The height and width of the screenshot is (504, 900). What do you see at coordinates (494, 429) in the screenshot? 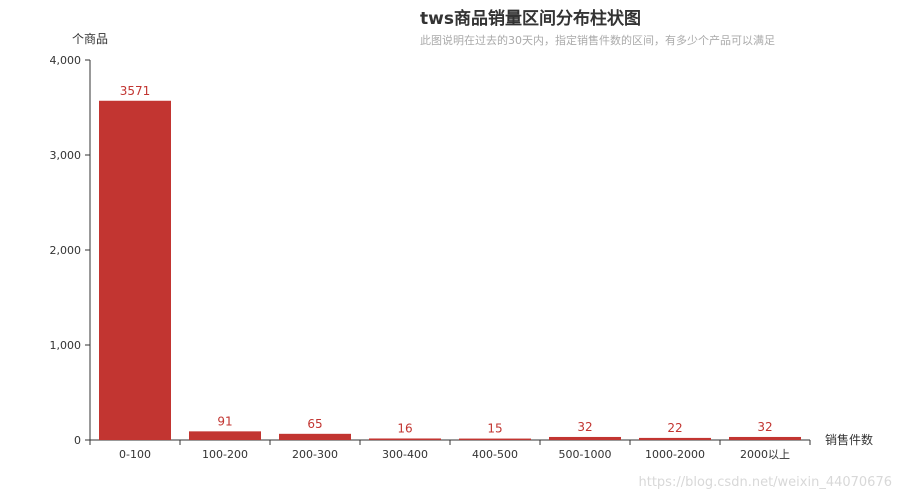
I see `bar-value-label: 15` at bounding box center [494, 429].